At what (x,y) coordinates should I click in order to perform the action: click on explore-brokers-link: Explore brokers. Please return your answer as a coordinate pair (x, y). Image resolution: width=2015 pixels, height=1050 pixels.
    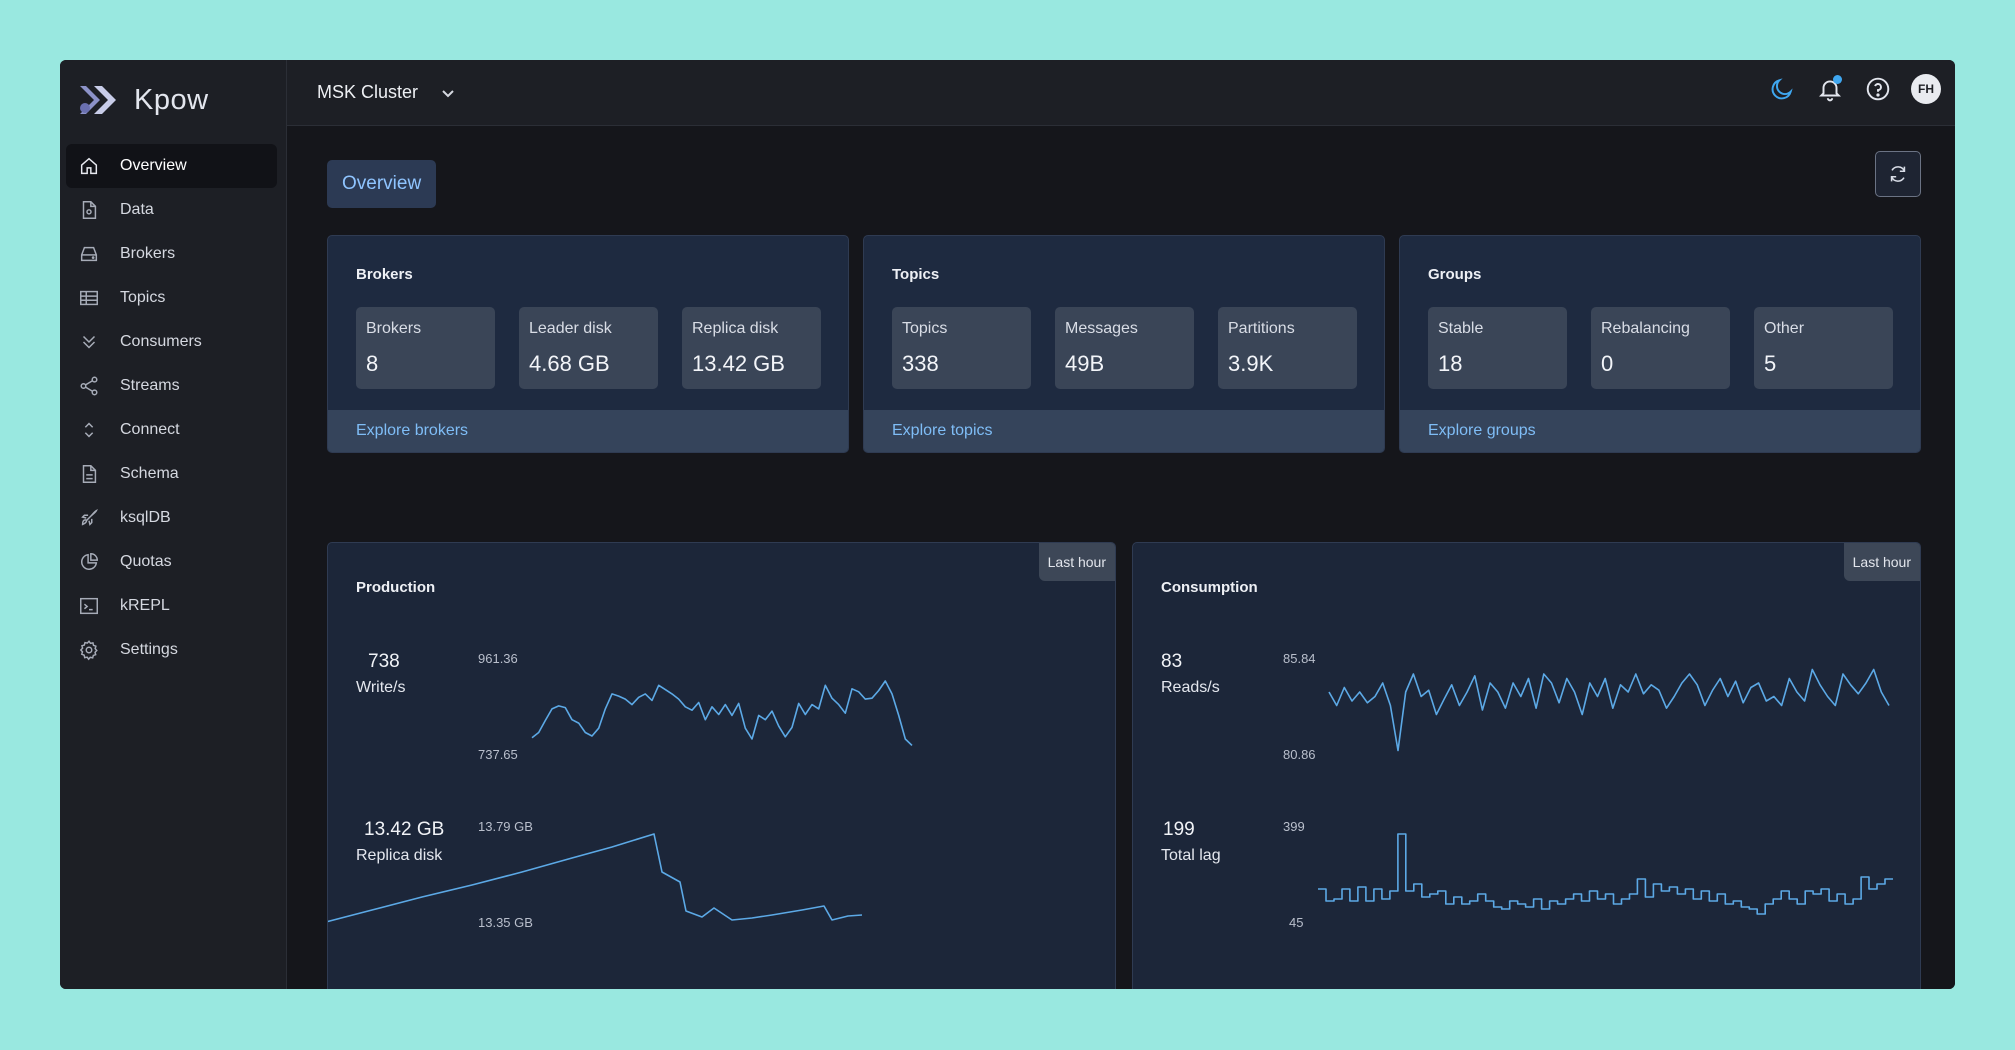
    Looking at the image, I should click on (412, 430).